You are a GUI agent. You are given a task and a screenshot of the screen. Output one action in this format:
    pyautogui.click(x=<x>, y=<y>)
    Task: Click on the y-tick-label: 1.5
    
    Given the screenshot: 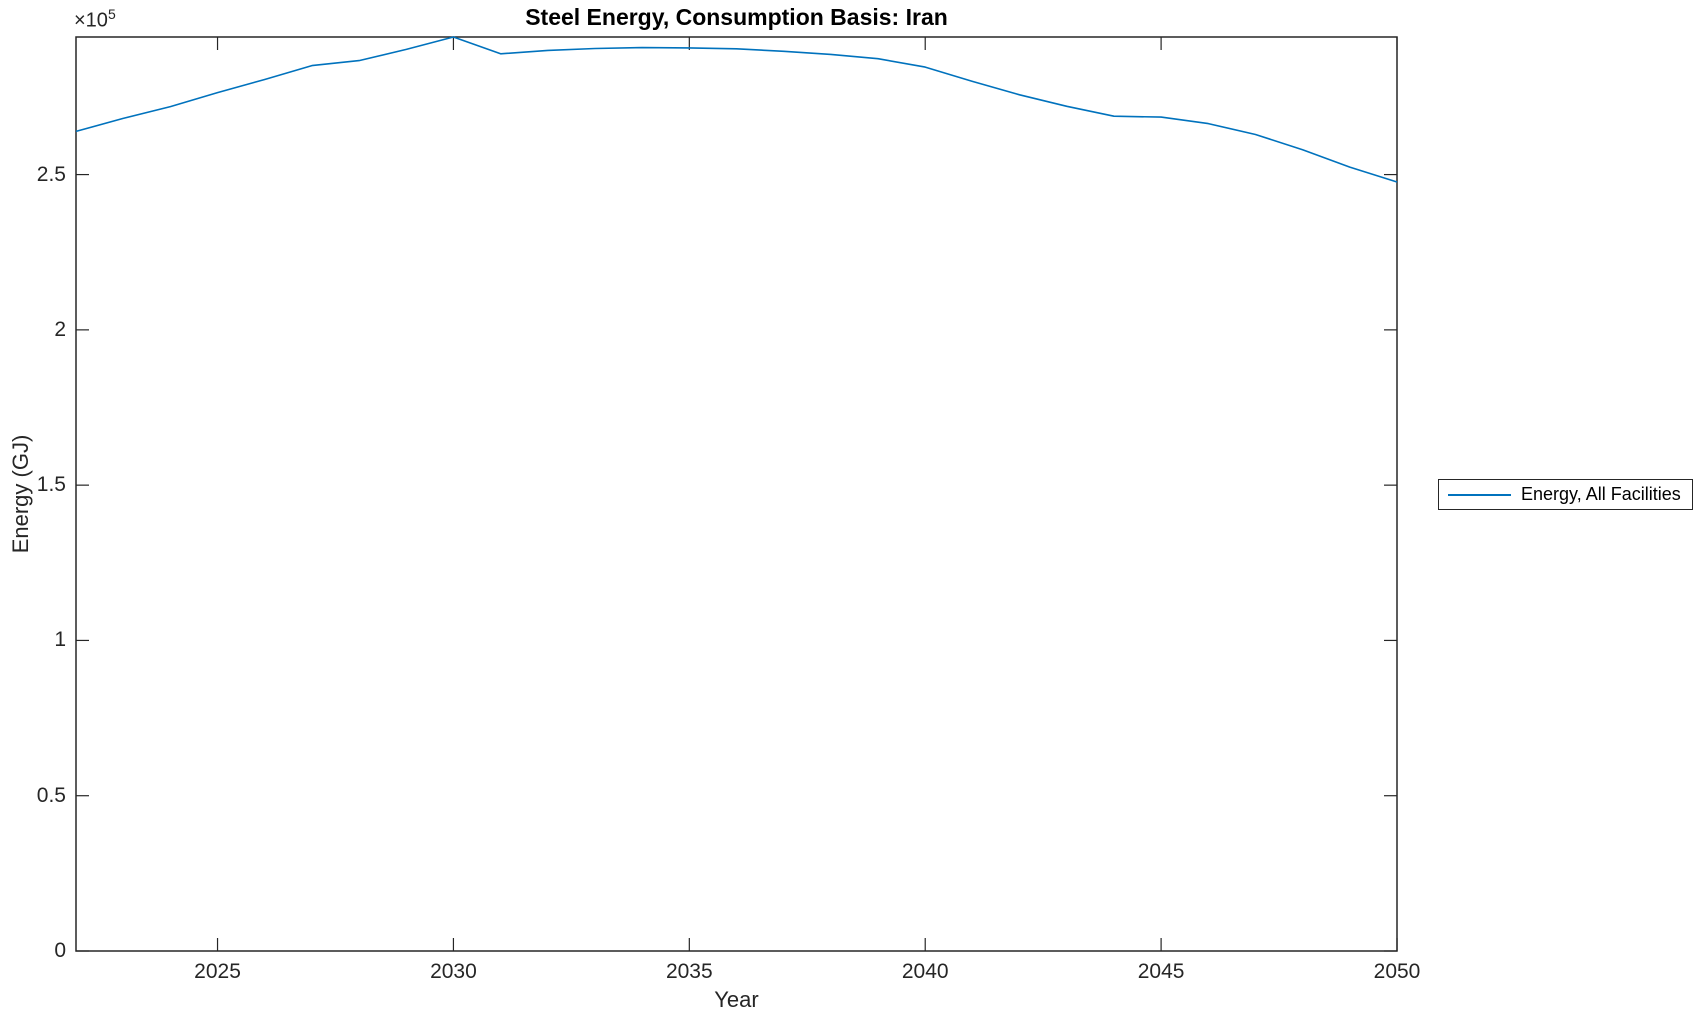 What is the action you would take?
    pyautogui.click(x=51, y=485)
    